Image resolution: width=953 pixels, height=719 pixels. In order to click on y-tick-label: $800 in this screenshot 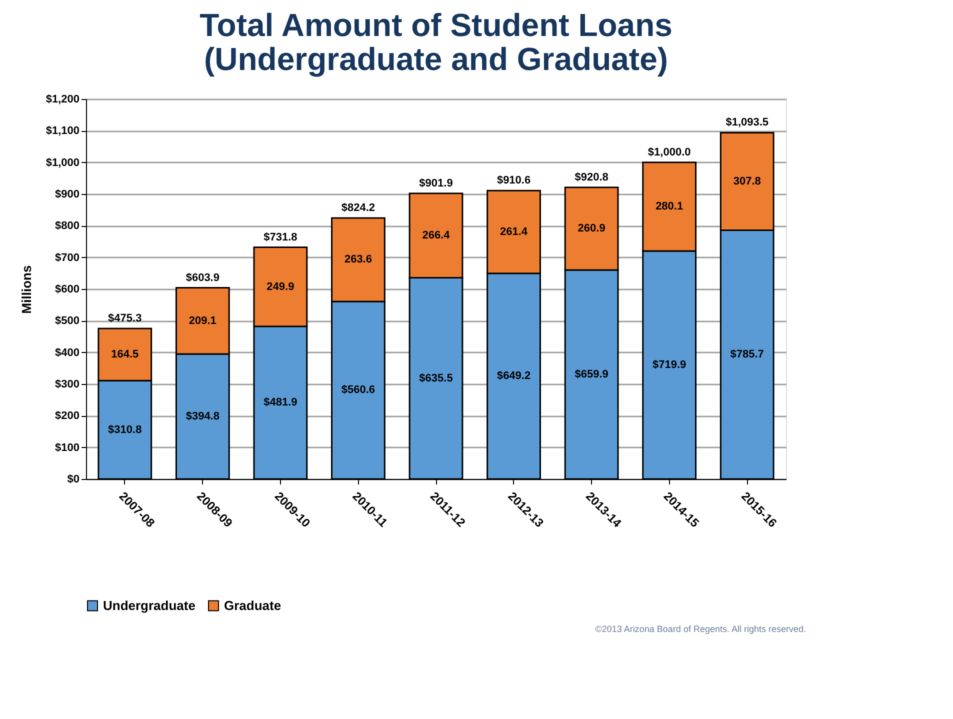, I will do `click(67, 226)`.